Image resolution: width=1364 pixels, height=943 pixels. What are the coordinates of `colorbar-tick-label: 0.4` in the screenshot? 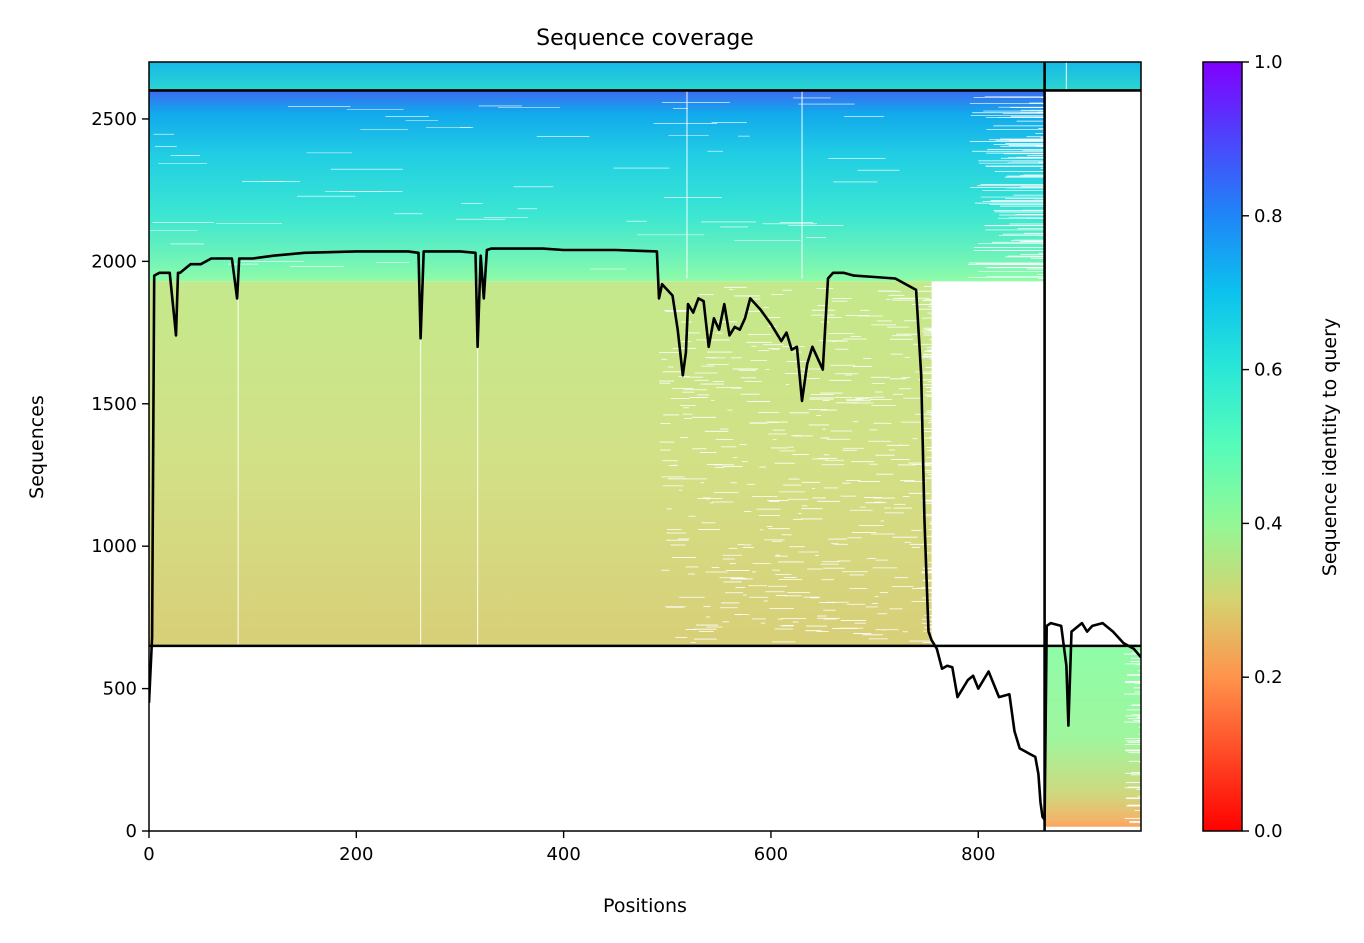 It's located at (1268, 523).